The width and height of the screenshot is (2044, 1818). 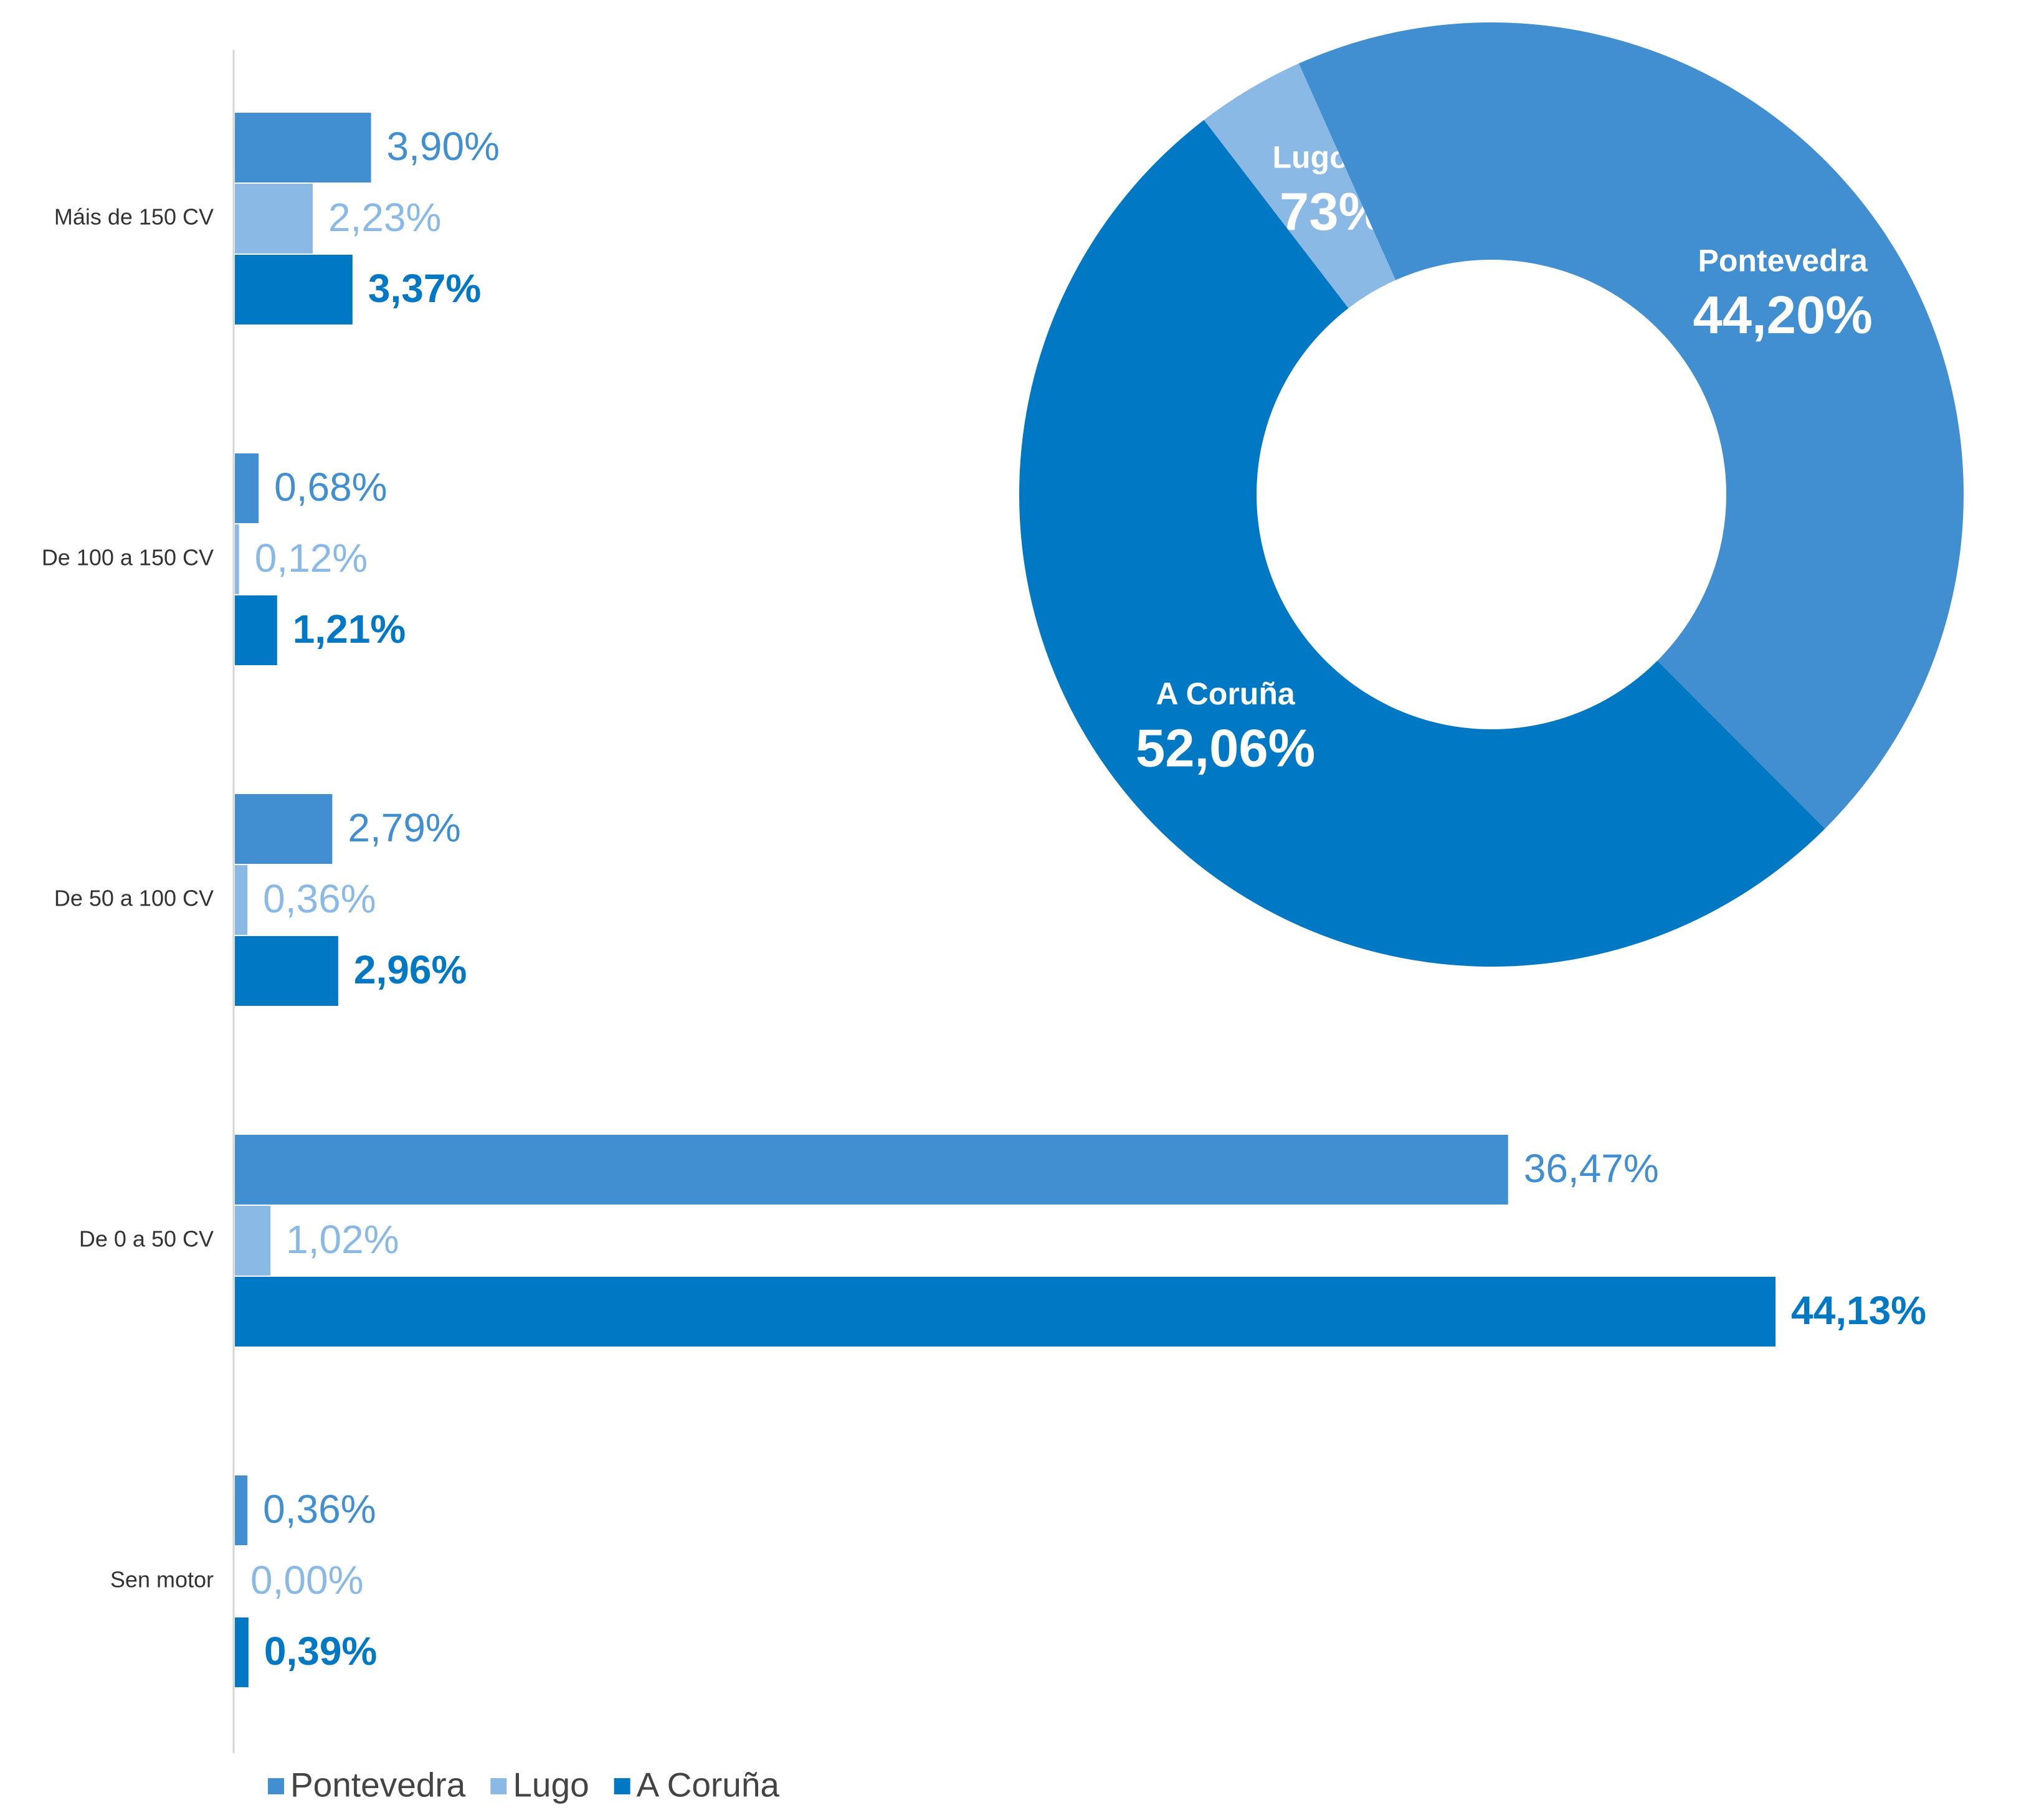 I want to click on value-label: 0,12%, so click(x=311, y=558).